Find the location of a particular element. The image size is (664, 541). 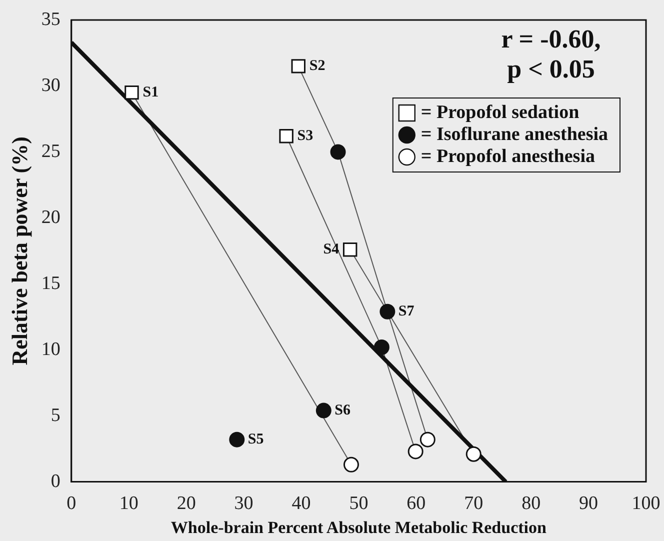

x-tick-label: 20 is located at coordinates (186, 503).